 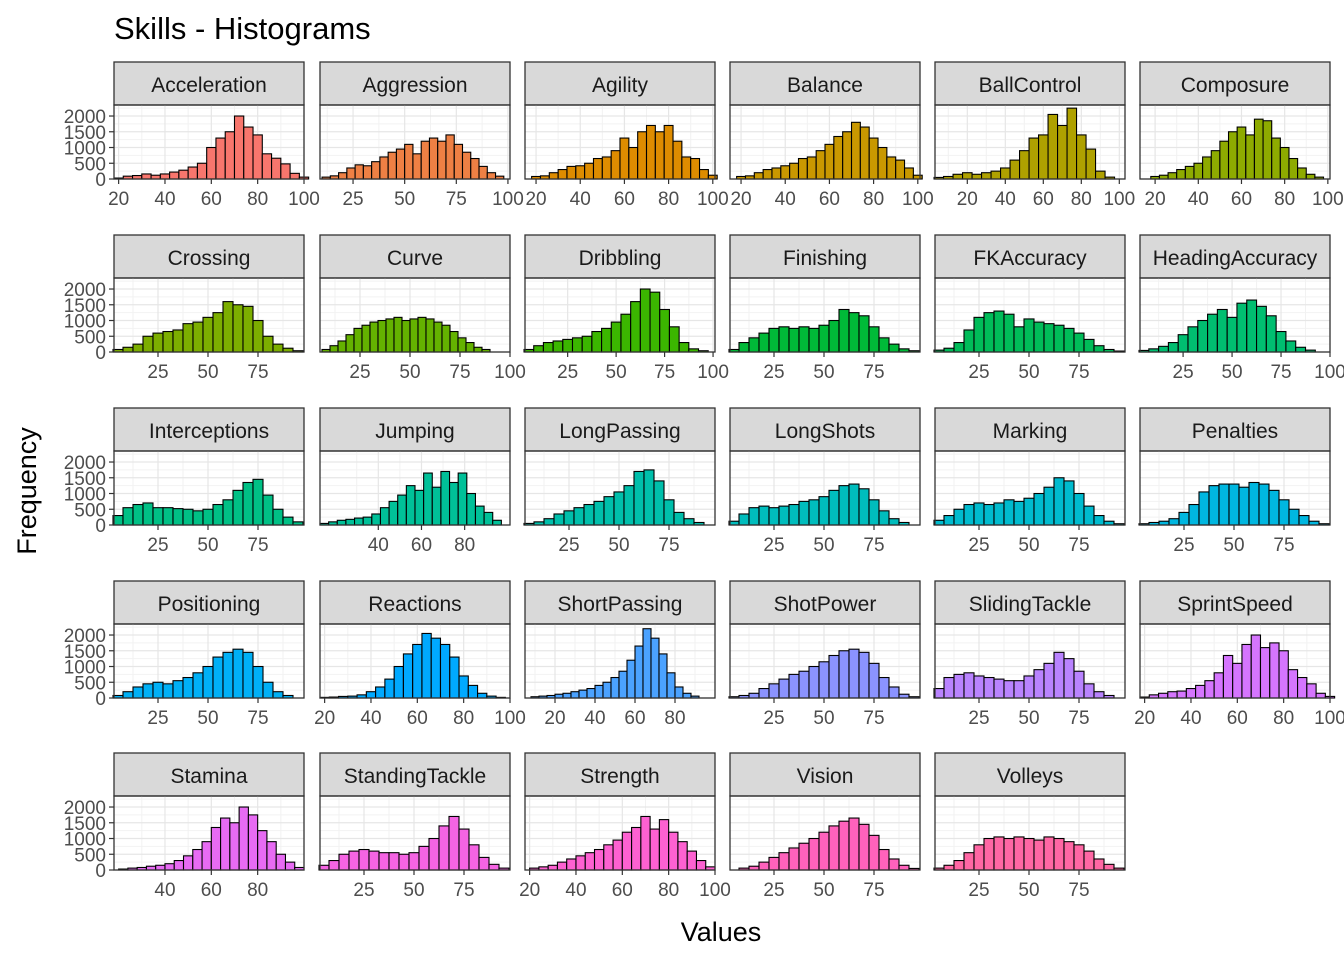 What do you see at coordinates (209, 604) in the screenshot?
I see `facet-strip-label: Positioning` at bounding box center [209, 604].